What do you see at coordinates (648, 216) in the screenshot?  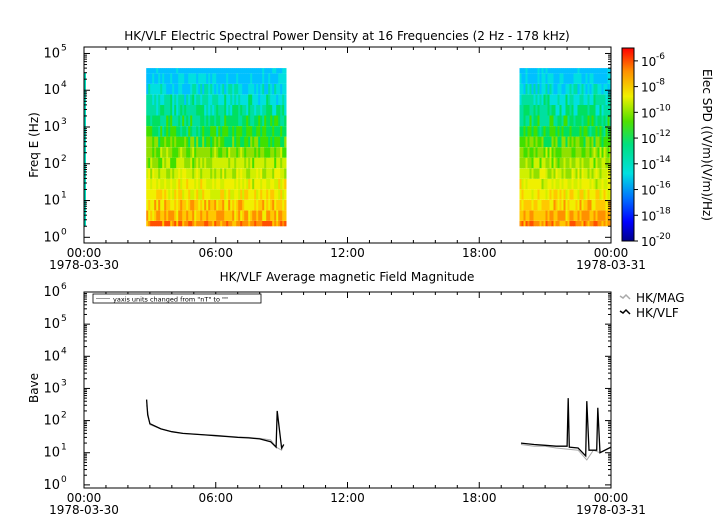 I see `colorbar-tick-label: 10` at bounding box center [648, 216].